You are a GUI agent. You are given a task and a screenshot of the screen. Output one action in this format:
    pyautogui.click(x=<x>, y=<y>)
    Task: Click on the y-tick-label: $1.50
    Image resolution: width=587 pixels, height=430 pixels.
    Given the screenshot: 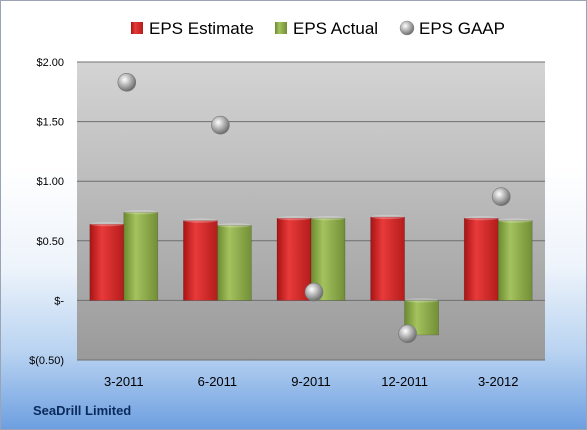 What is the action you would take?
    pyautogui.click(x=50, y=123)
    